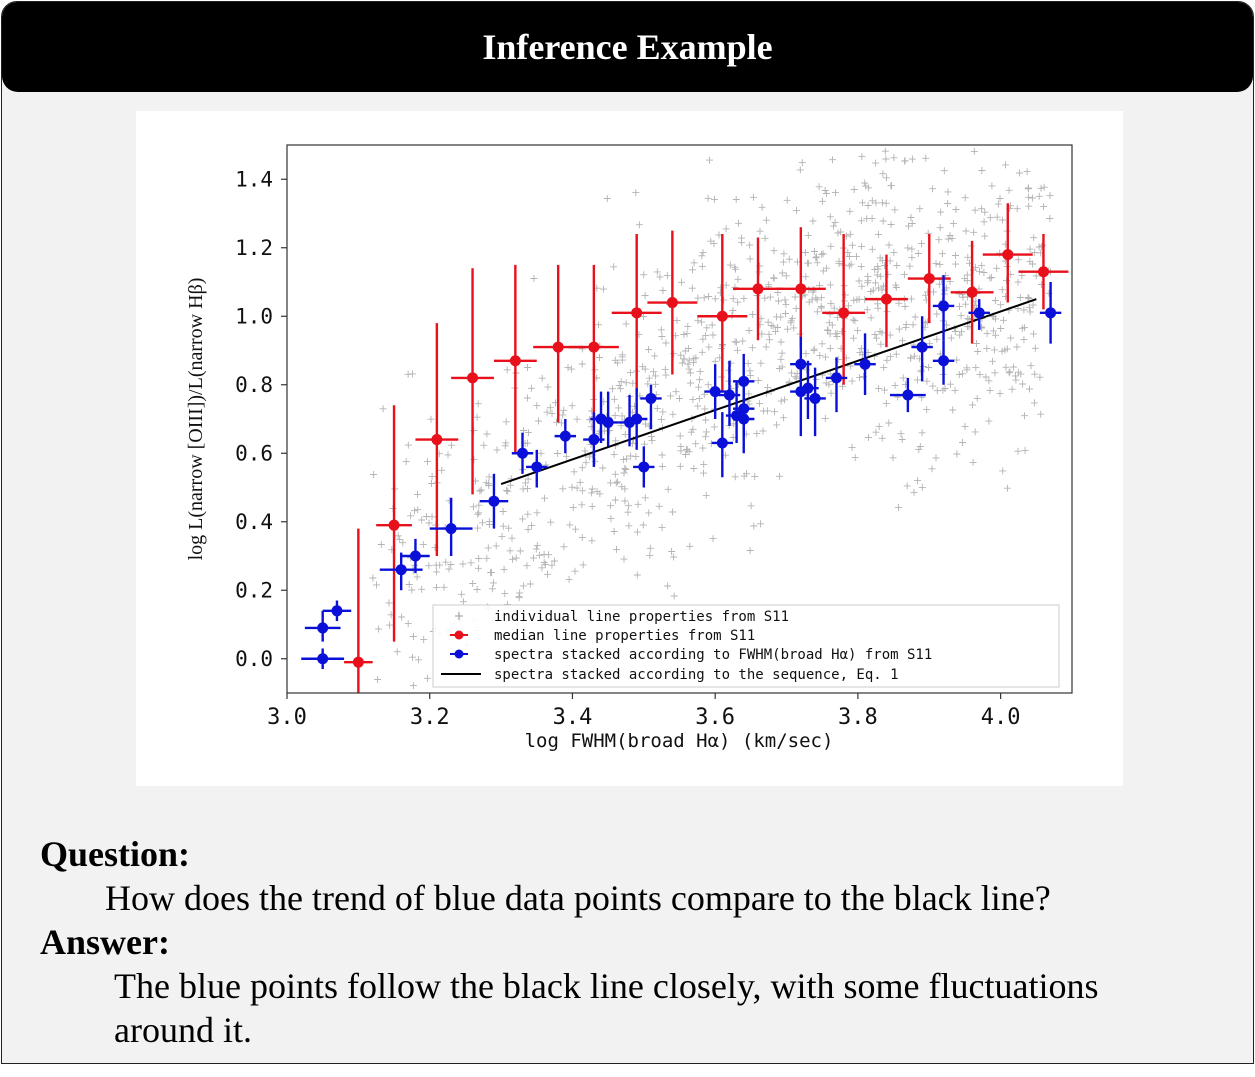 The image size is (1255, 1077). Describe the element at coordinates (254, 316) in the screenshot. I see `y-tick-label-5: 1.0` at that location.